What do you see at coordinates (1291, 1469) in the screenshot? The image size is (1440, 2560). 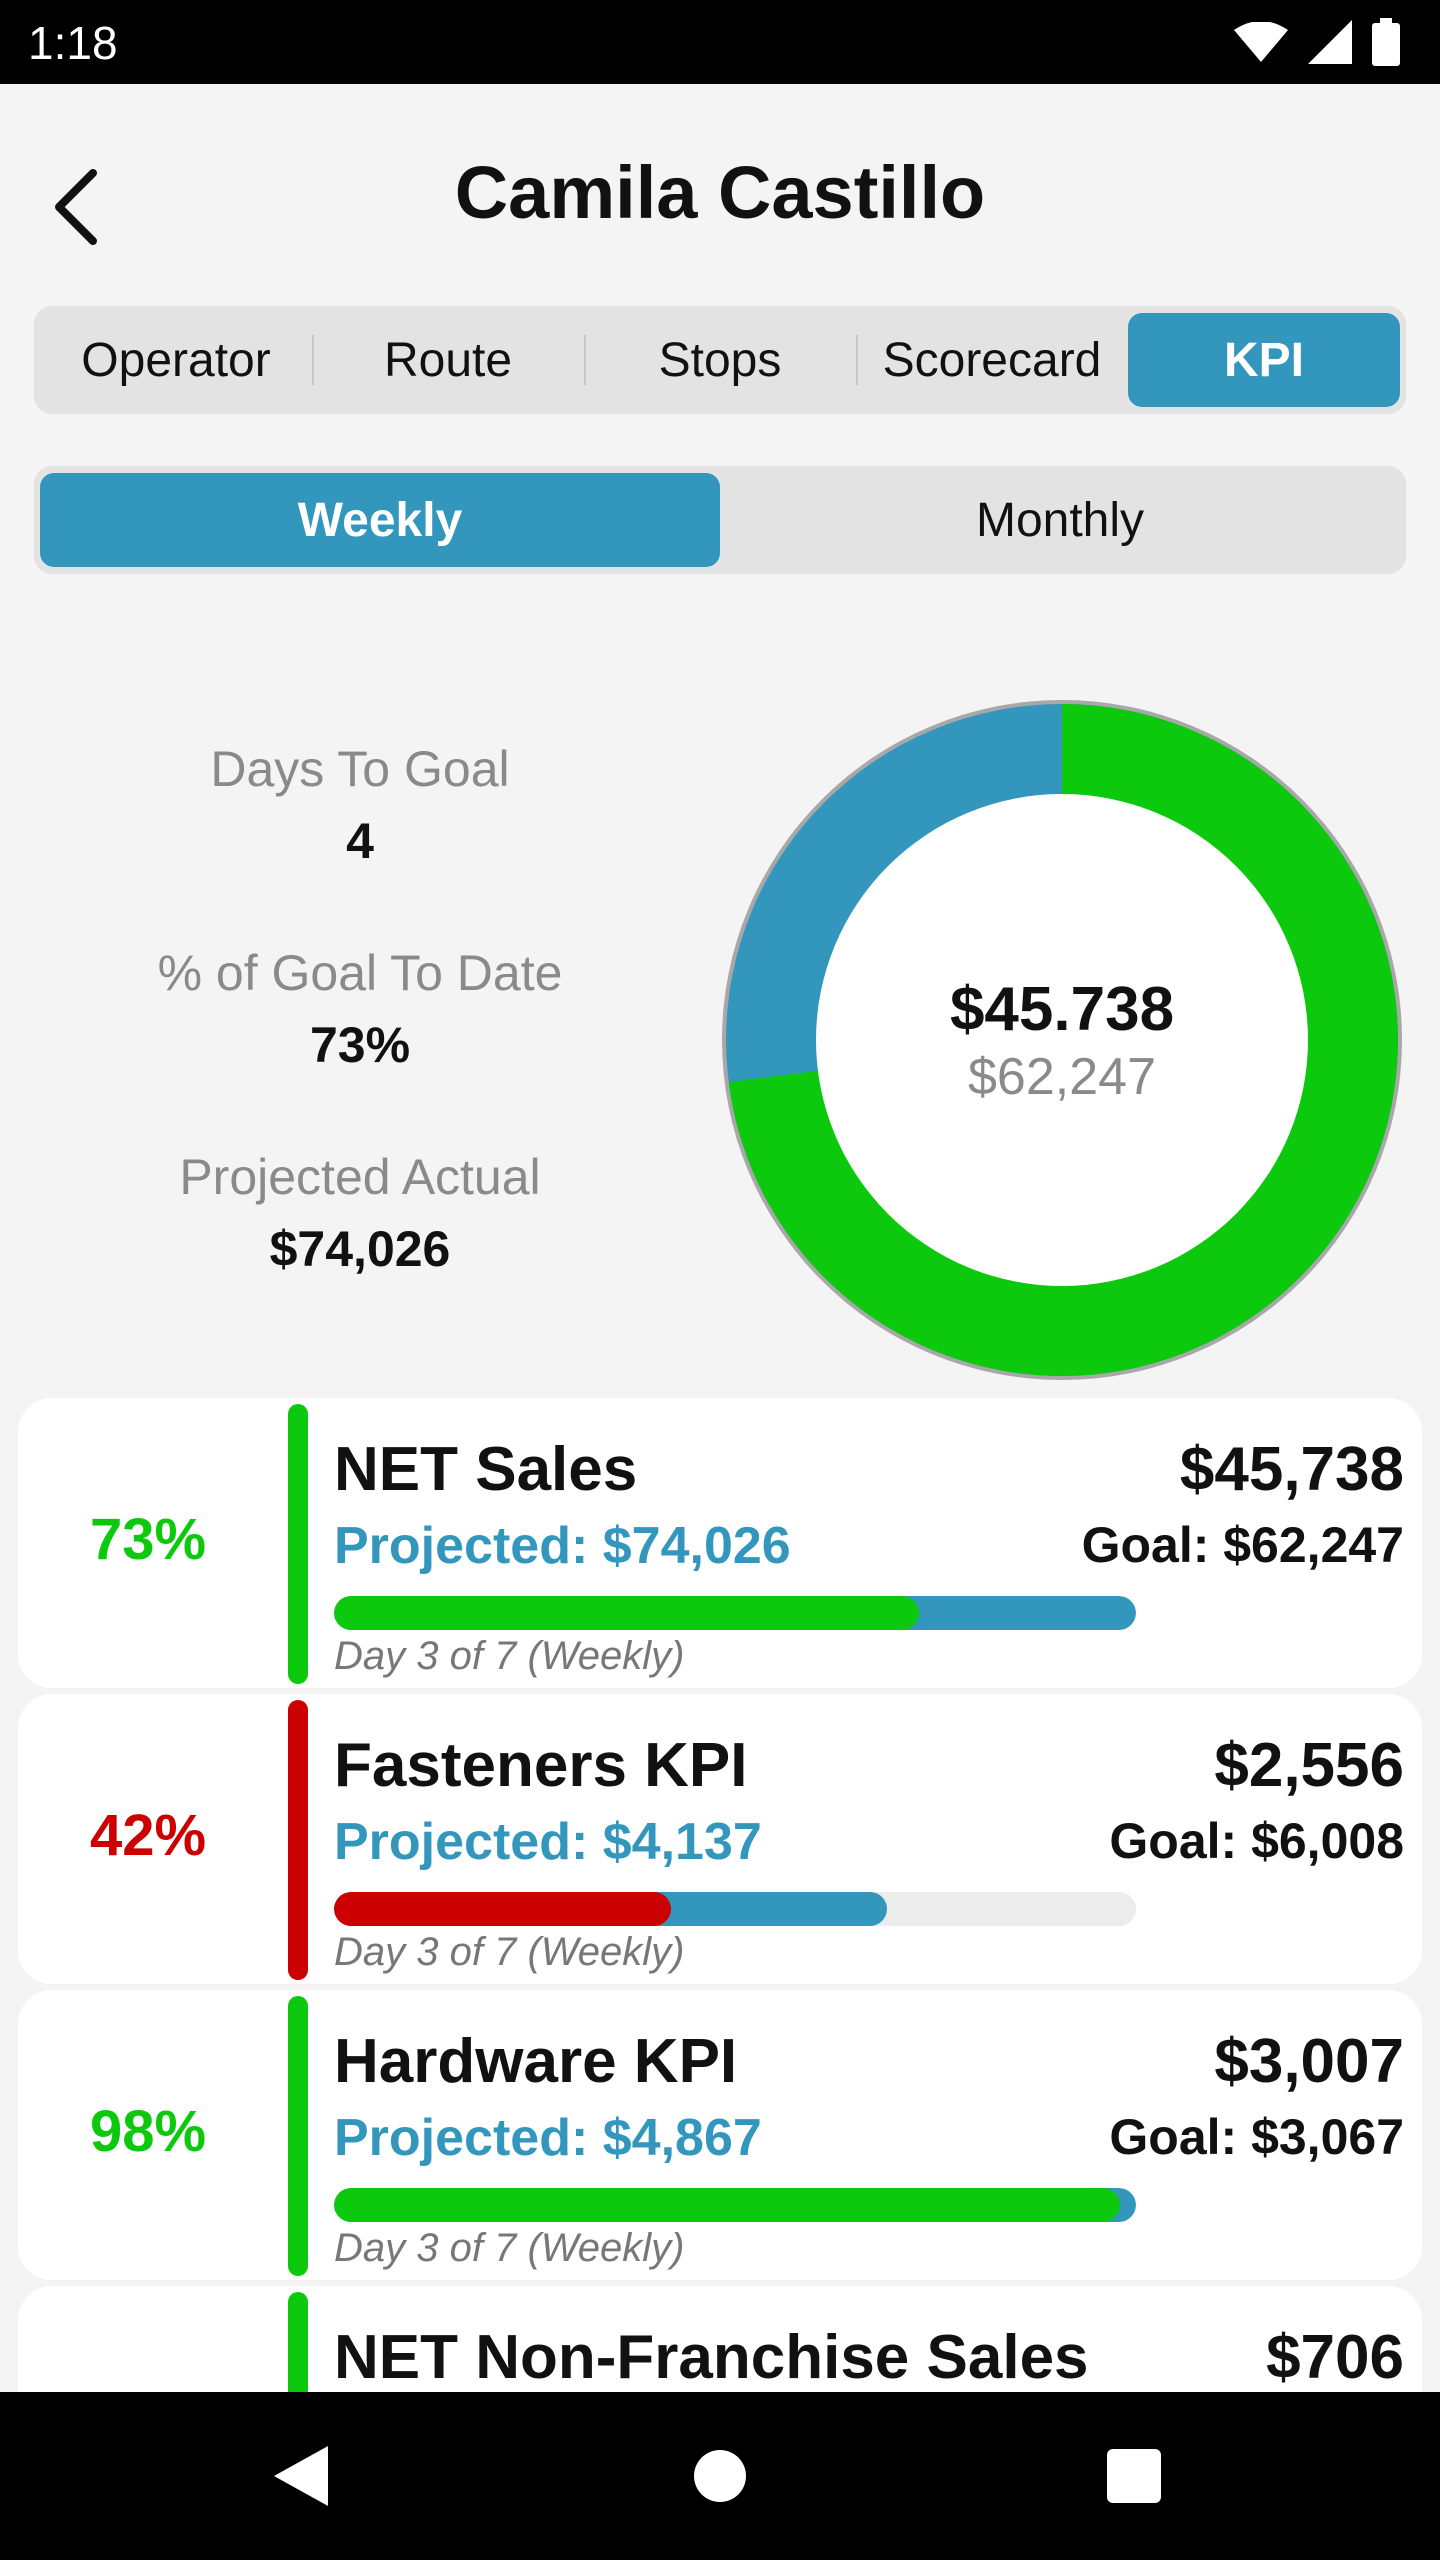 I see `kpi-actual: $45,738` at bounding box center [1291, 1469].